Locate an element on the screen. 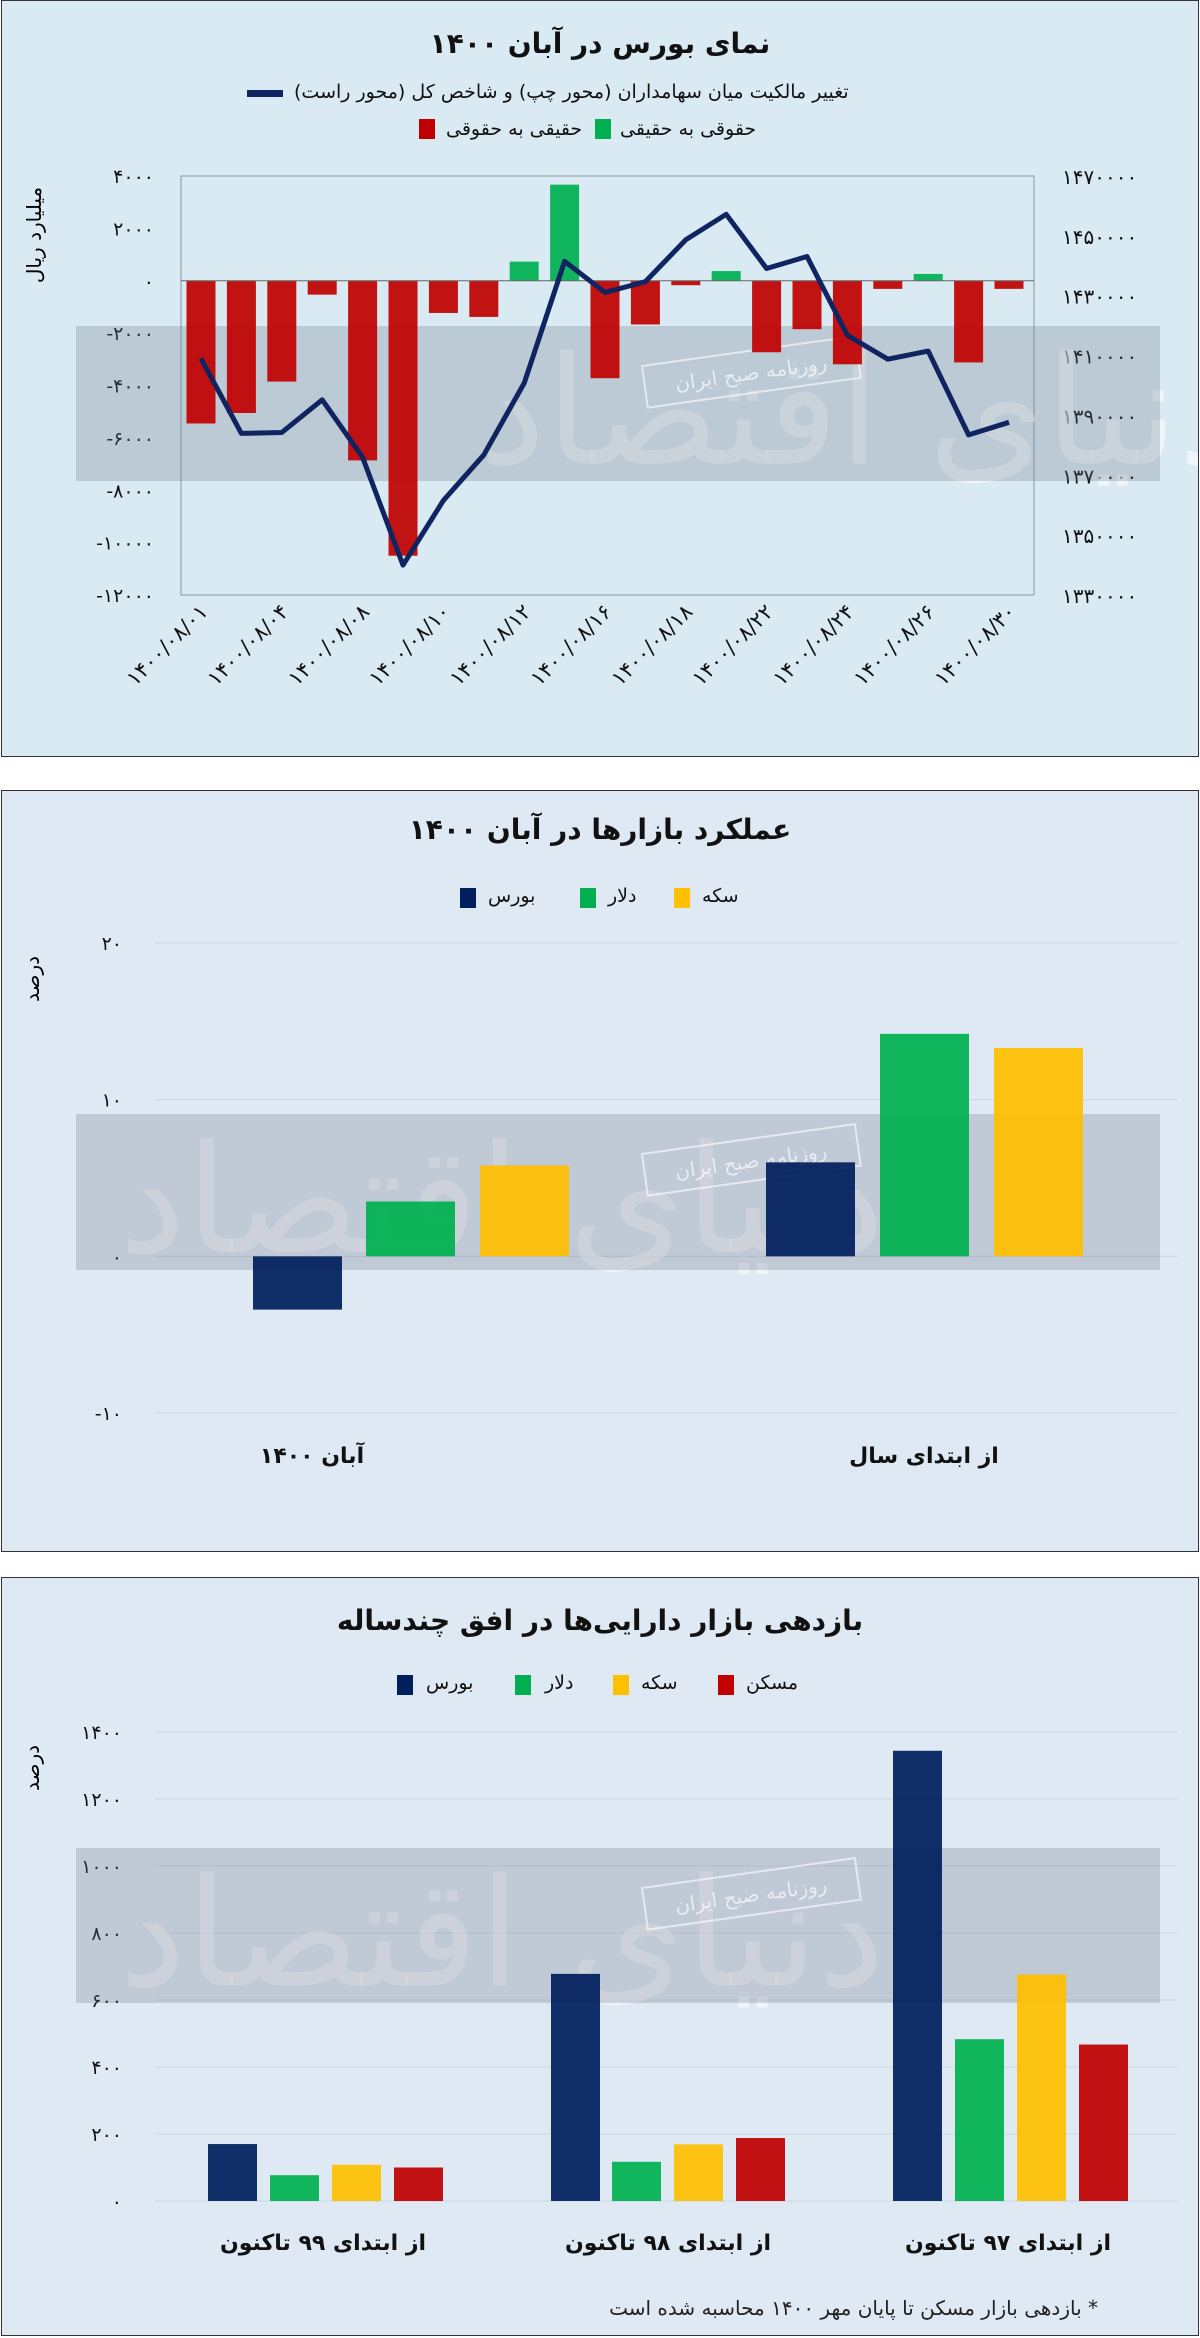  x-tick-label: ۱۴۰۰/۰۸/۲۴ is located at coordinates (813, 645).